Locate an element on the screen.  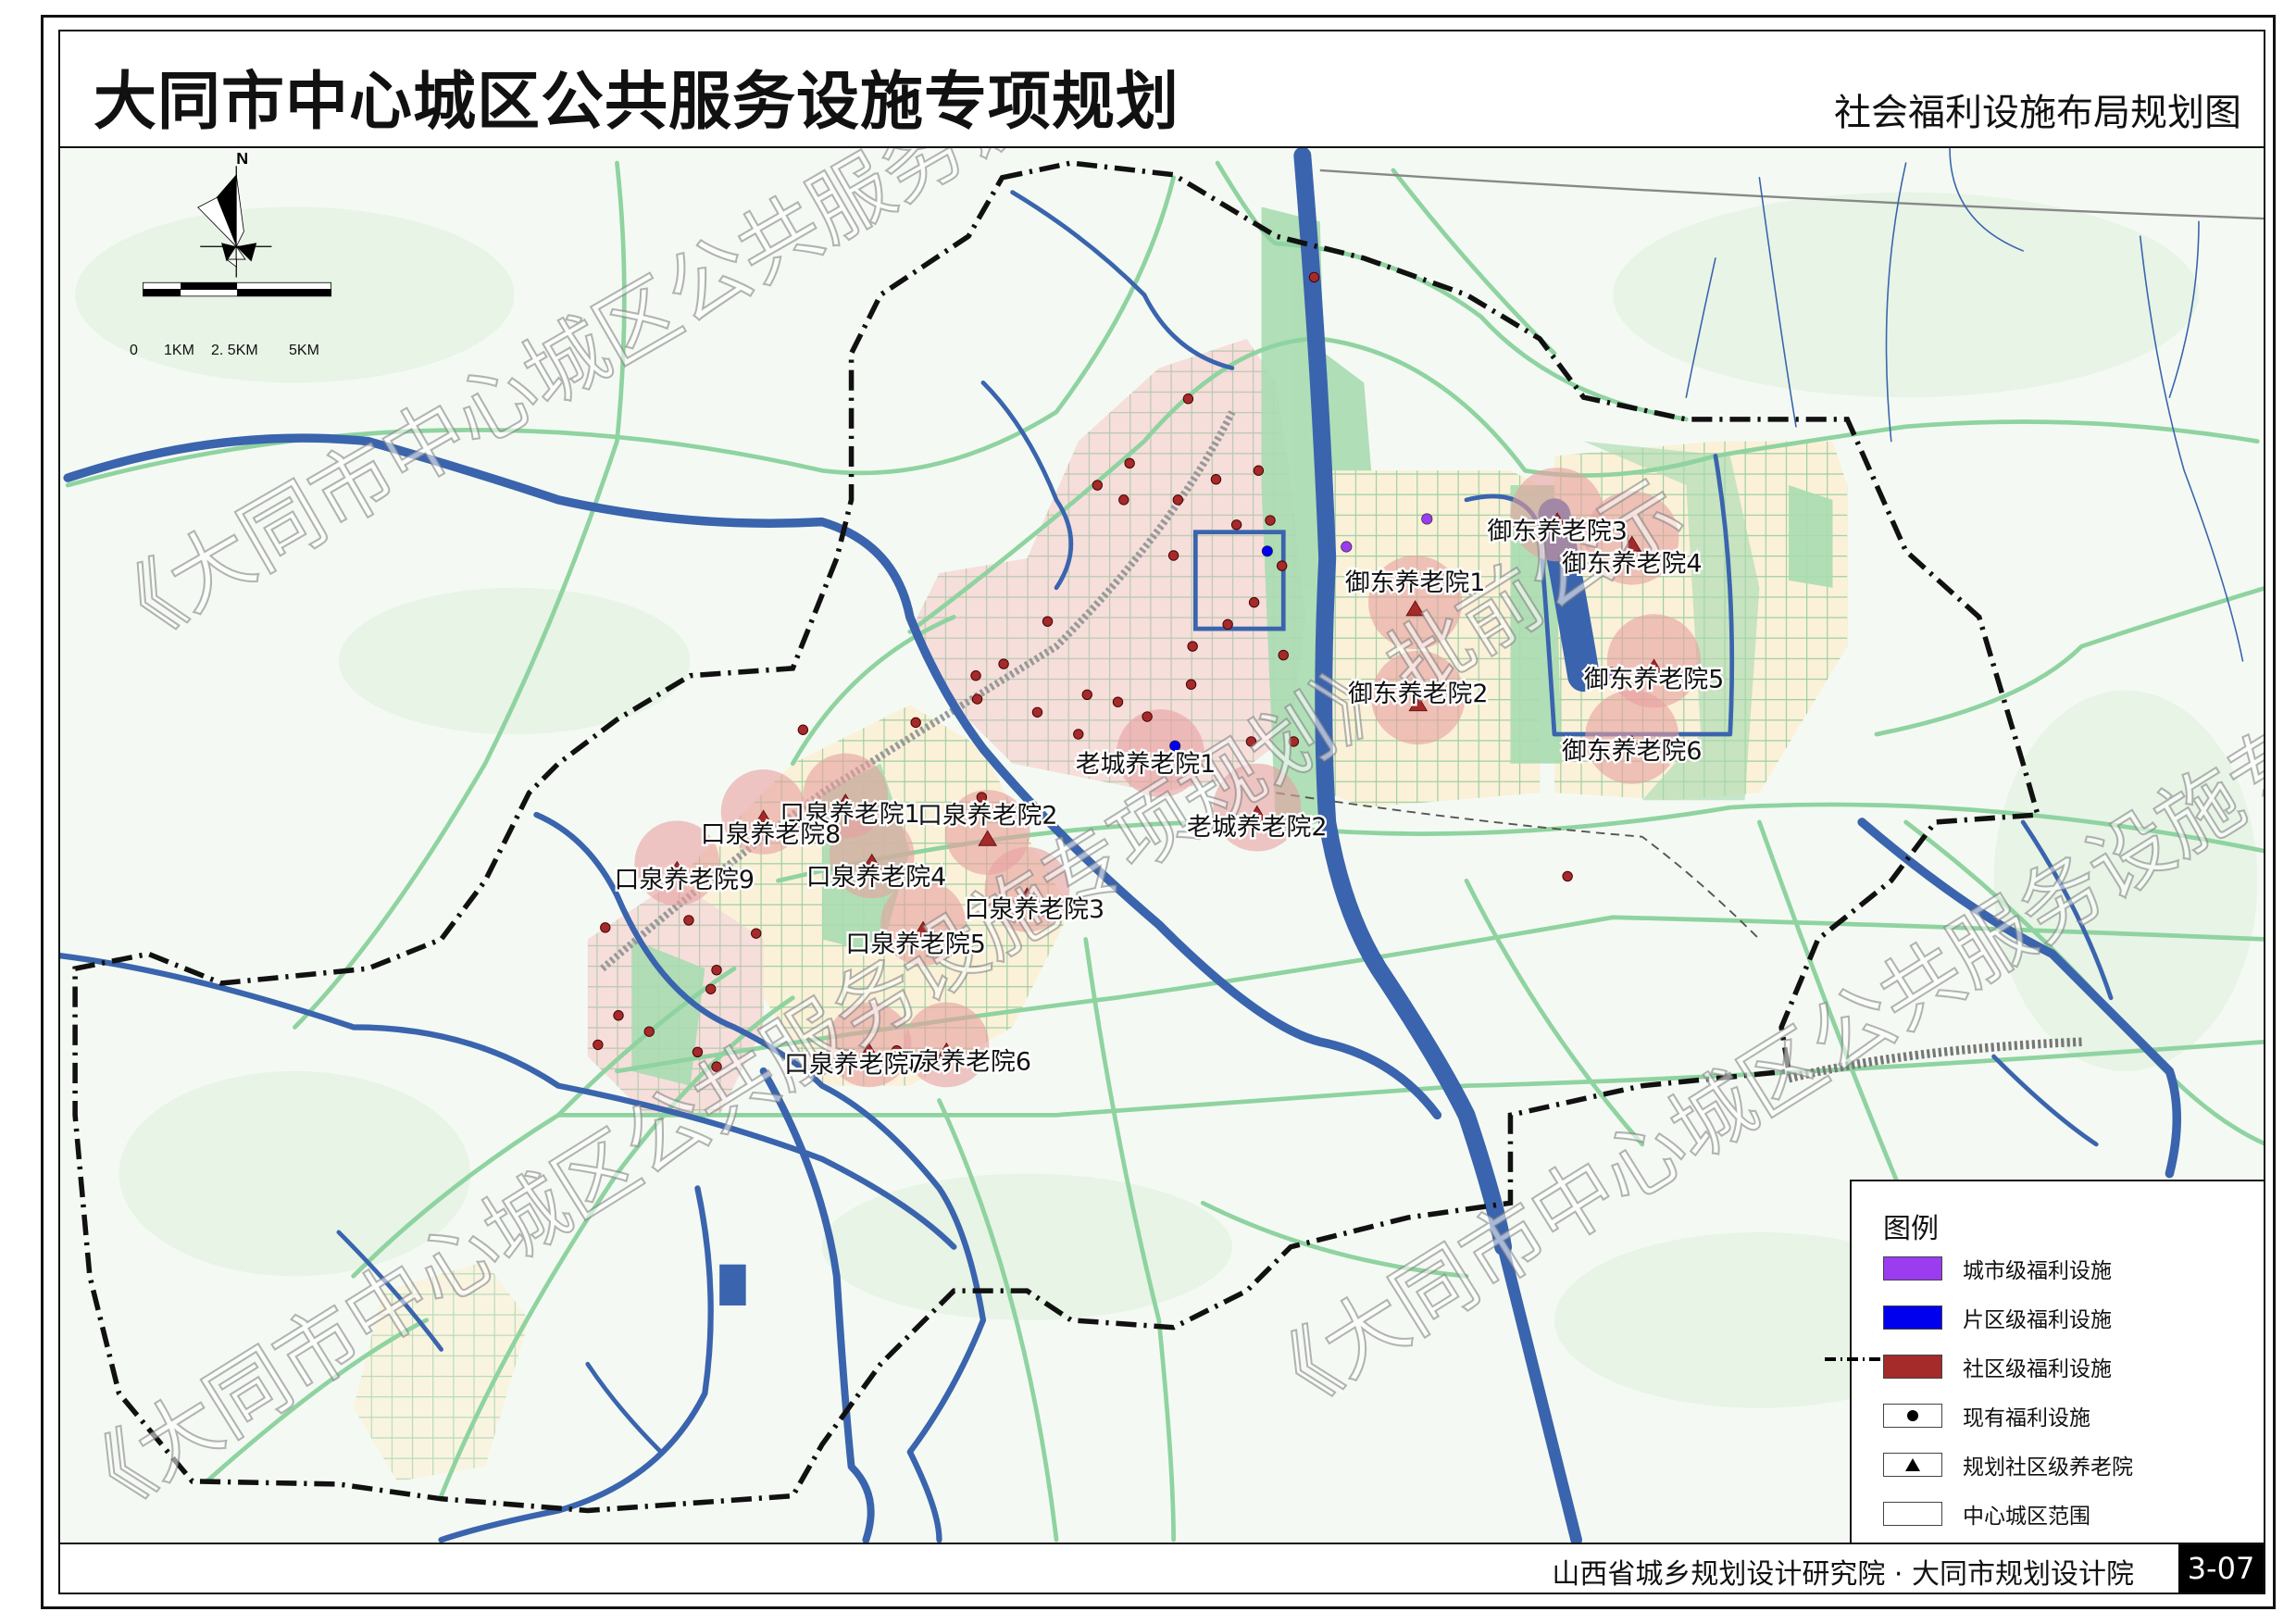
facility-label: 御东养老院3 is located at coordinates (1557, 532).